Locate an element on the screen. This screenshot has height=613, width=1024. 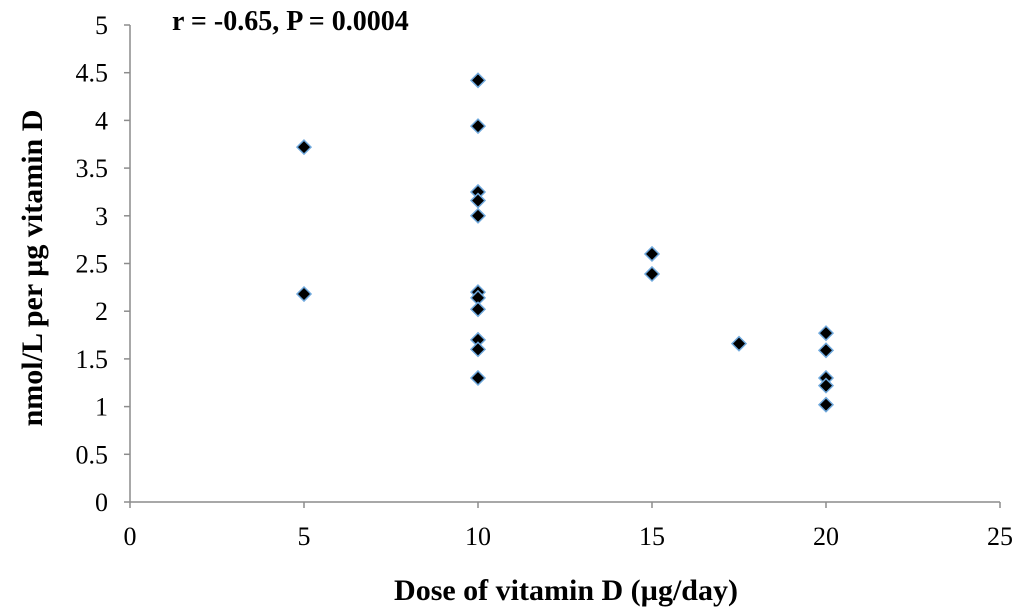
y-tick-label: 3 is located at coordinates (101, 216).